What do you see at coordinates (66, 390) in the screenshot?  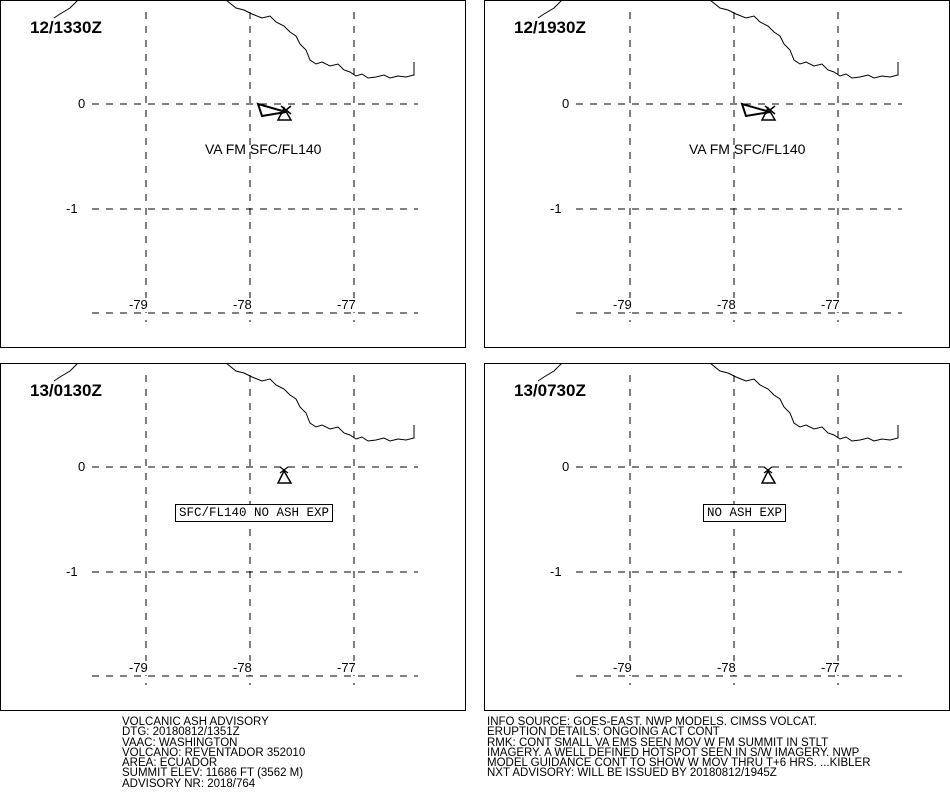 I see `panel-valid-time: 13/0130Z` at bounding box center [66, 390].